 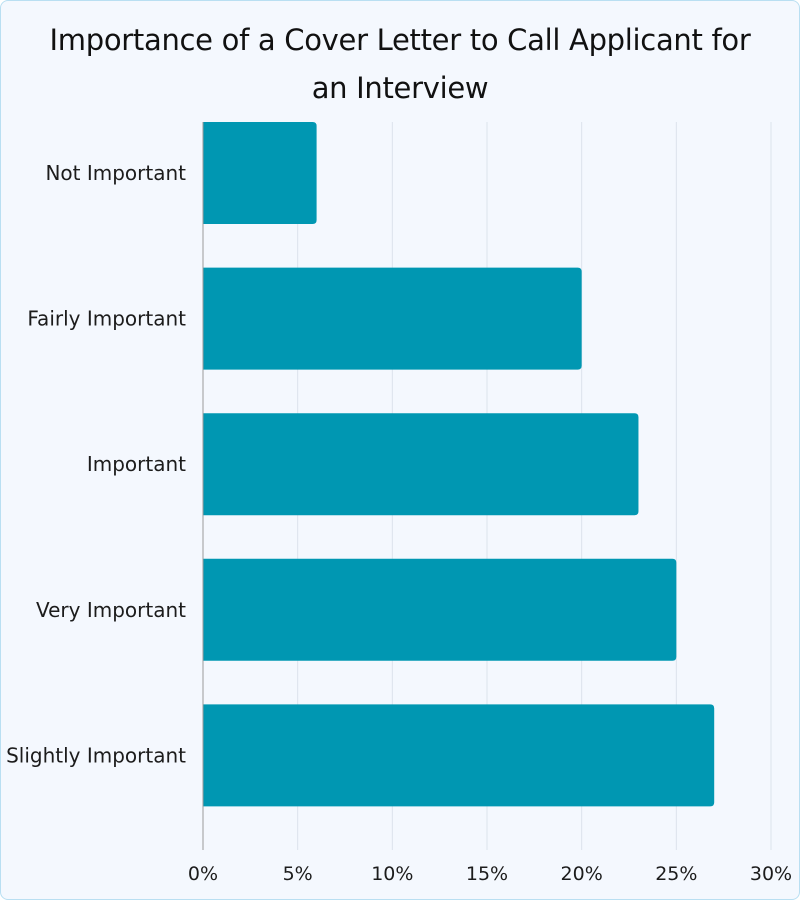 What do you see at coordinates (392, 318) in the screenshot?
I see `bar-fairly-important` at bounding box center [392, 318].